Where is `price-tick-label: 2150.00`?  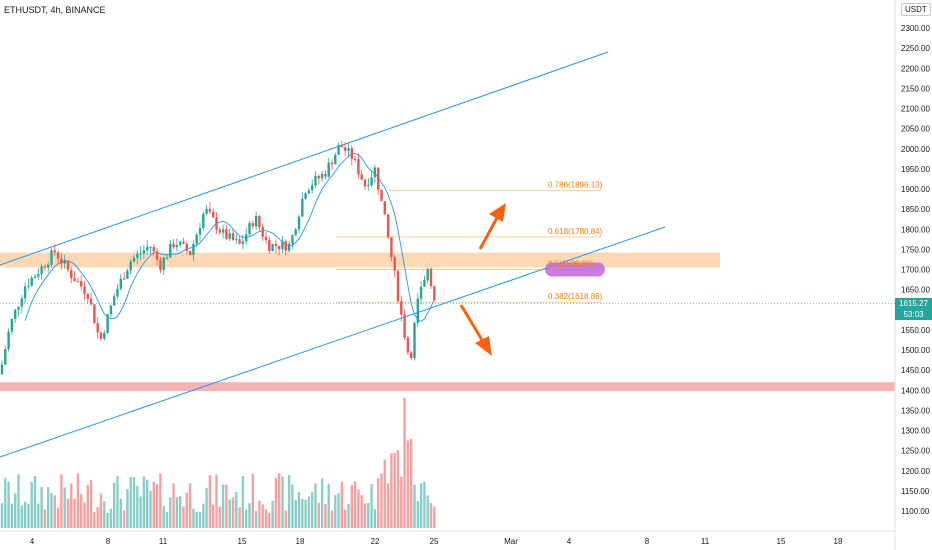
price-tick-label: 2150.00 is located at coordinates (915, 88).